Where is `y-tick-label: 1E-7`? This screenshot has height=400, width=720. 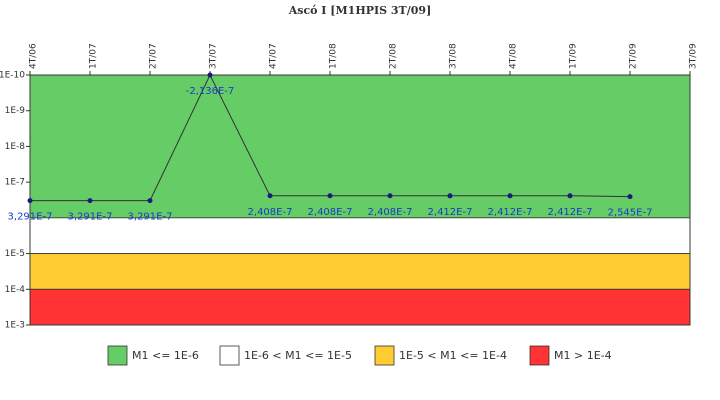
y-tick-label: 1E-7 is located at coordinates (15, 183).